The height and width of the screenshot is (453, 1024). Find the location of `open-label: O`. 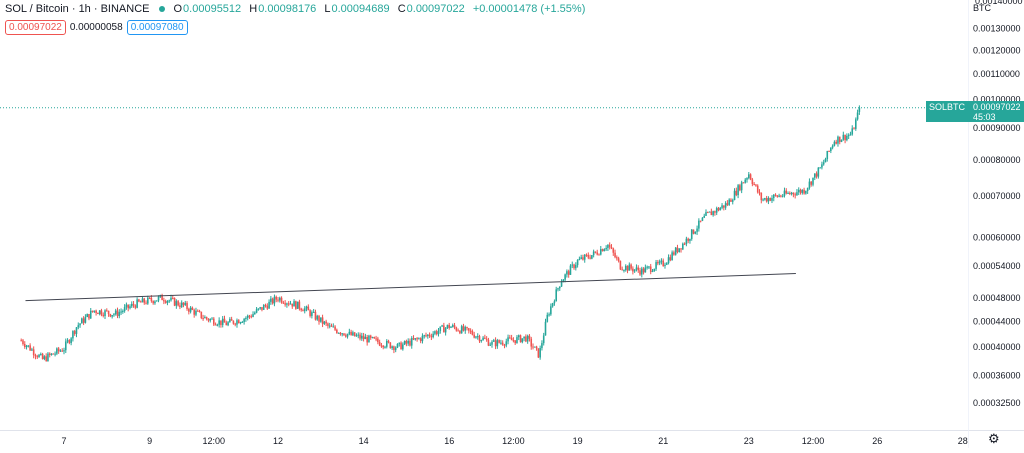

open-label: O is located at coordinates (178, 9).